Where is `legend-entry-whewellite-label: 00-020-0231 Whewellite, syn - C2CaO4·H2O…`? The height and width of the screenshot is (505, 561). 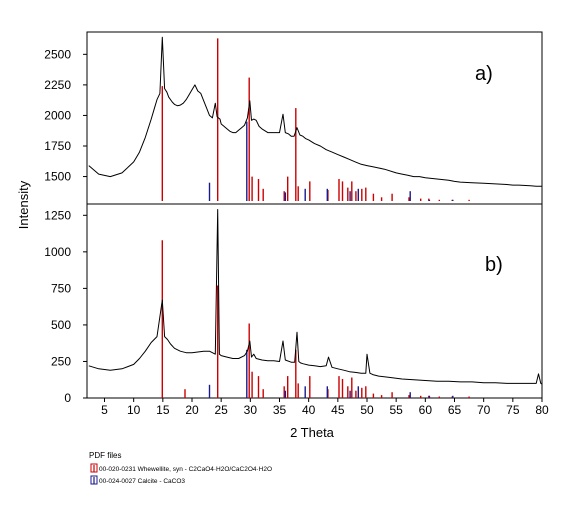 legend-entry-whewellite-label: 00-020-0231 Whewellite, syn - C2CaO4·H2O… is located at coordinates (185, 469).